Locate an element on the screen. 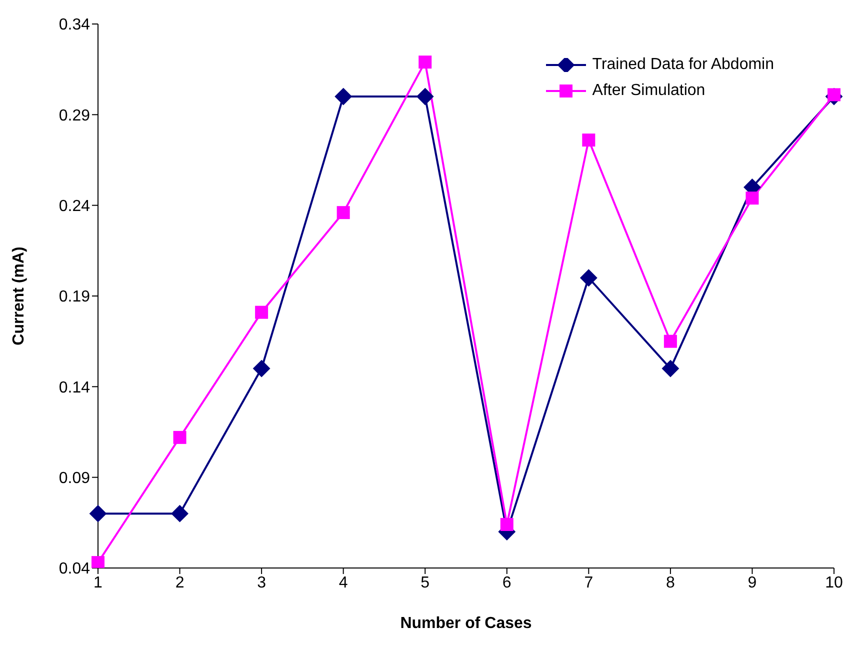 The width and height of the screenshot is (852, 650). x-tick-label: 8 is located at coordinates (670, 583).